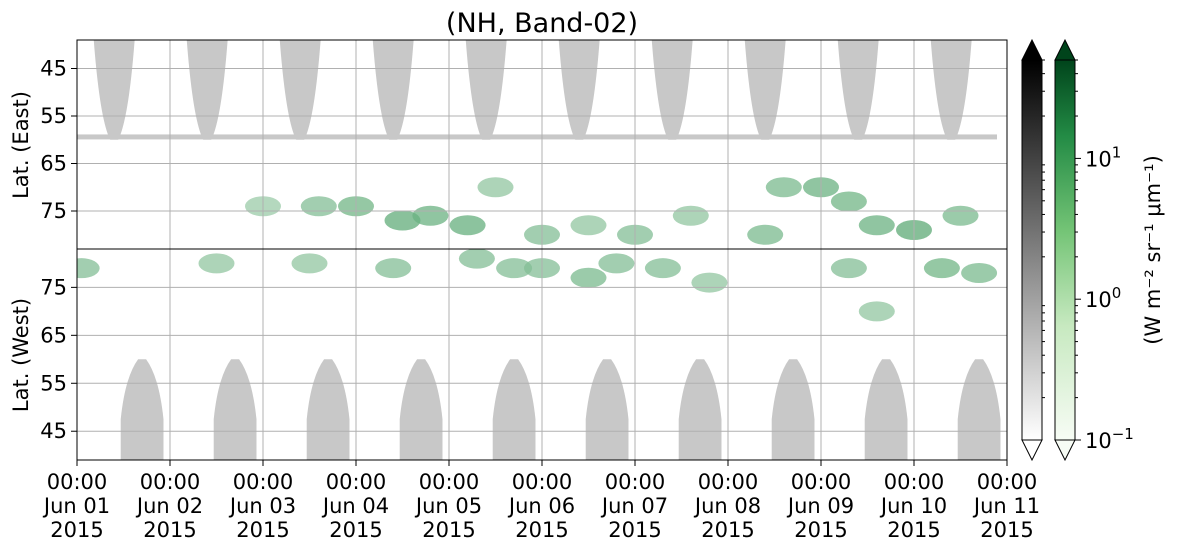 This screenshot has width=1181, height=556. I want to click on colorbar-tick-label: 10⁻¹, so click(1109, 439).